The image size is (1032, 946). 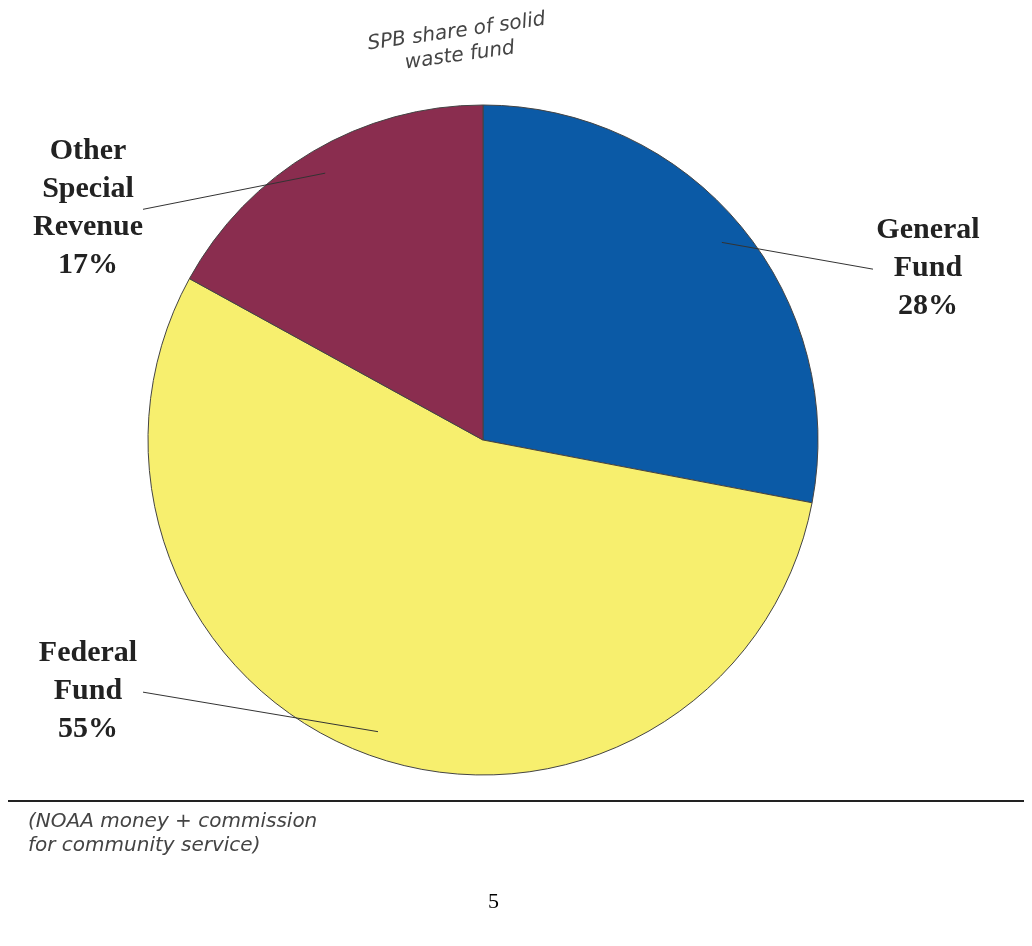 What do you see at coordinates (88, 187) in the screenshot?
I see `slice-label: Other Special Revenue` at bounding box center [88, 187].